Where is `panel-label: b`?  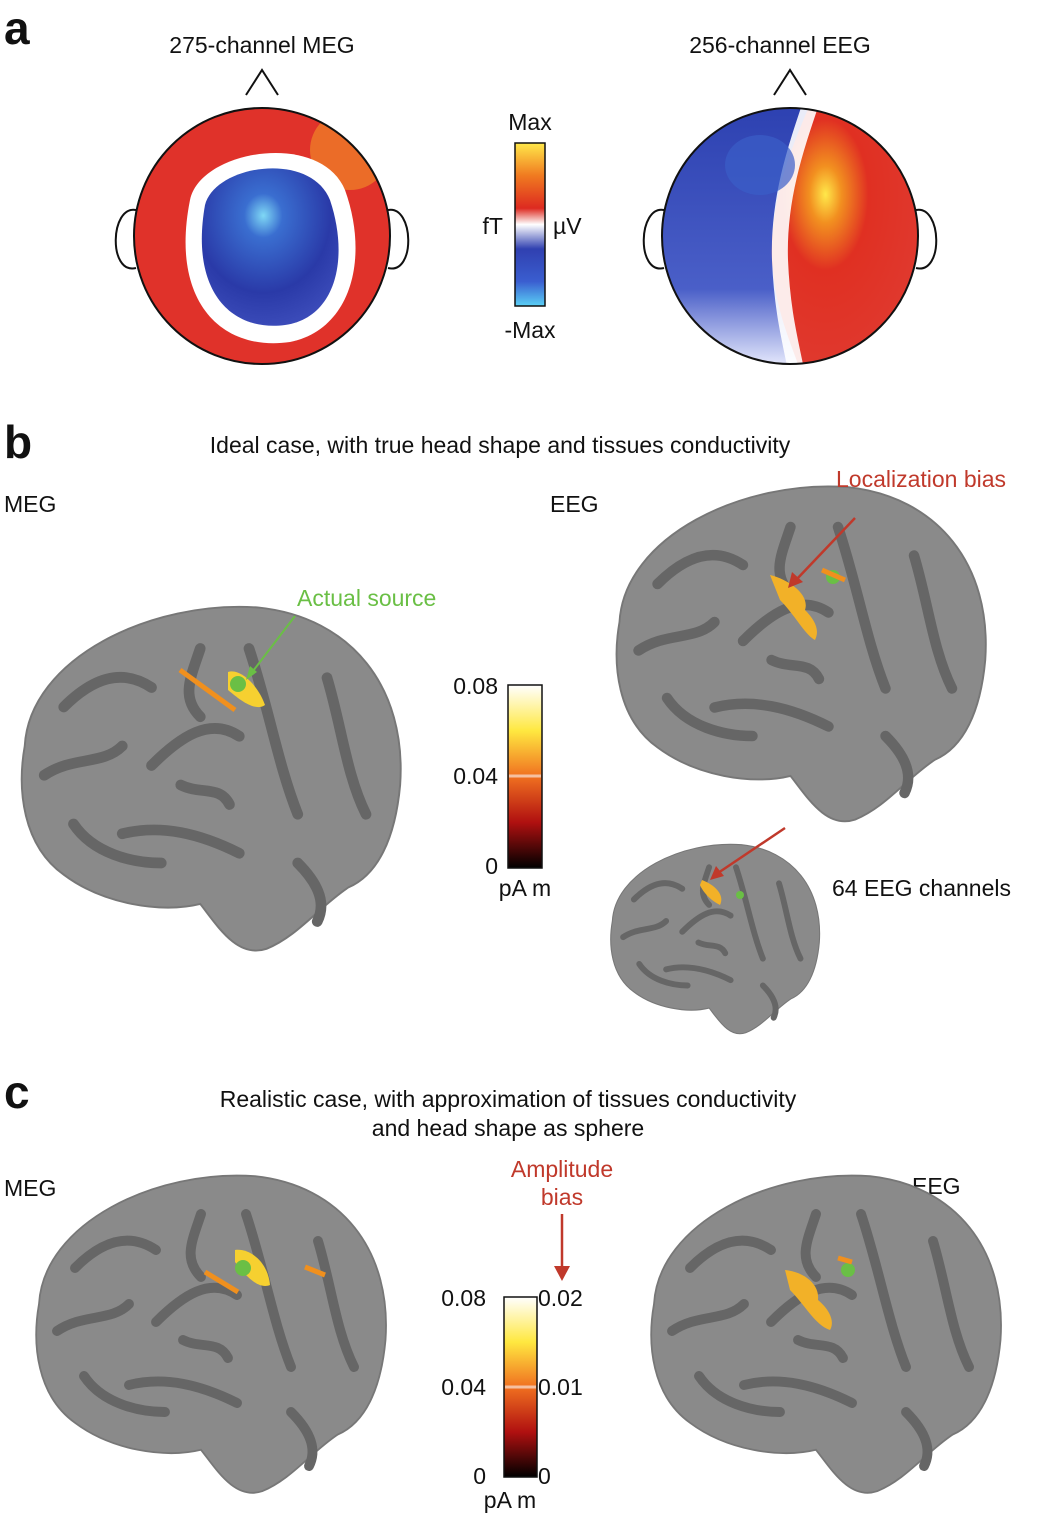
panel-label: b is located at coordinates (18, 442).